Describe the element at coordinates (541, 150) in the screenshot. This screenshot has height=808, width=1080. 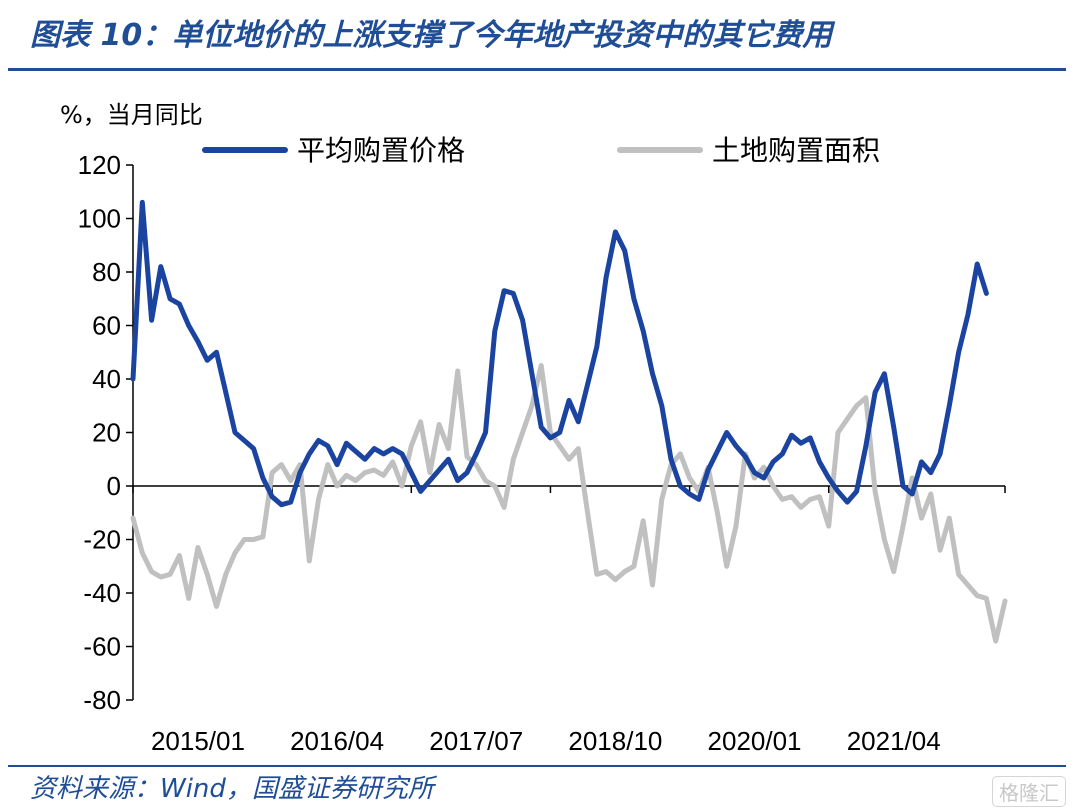
I see `legend: 平均购置价格 土地购置面积` at that location.